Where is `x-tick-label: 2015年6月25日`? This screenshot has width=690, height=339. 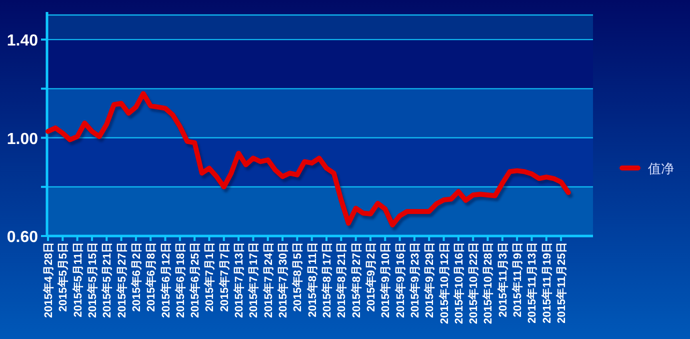
x-tick-label: 2015年6月25日 is located at coordinates (195, 280).